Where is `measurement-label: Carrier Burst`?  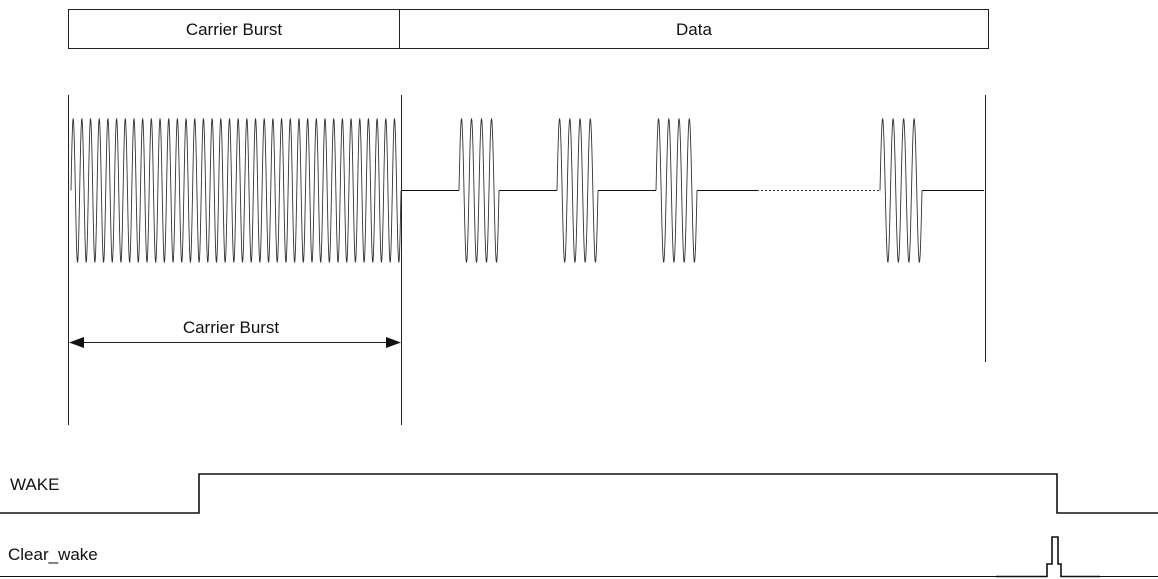 measurement-label: Carrier Burst is located at coordinates (231, 327).